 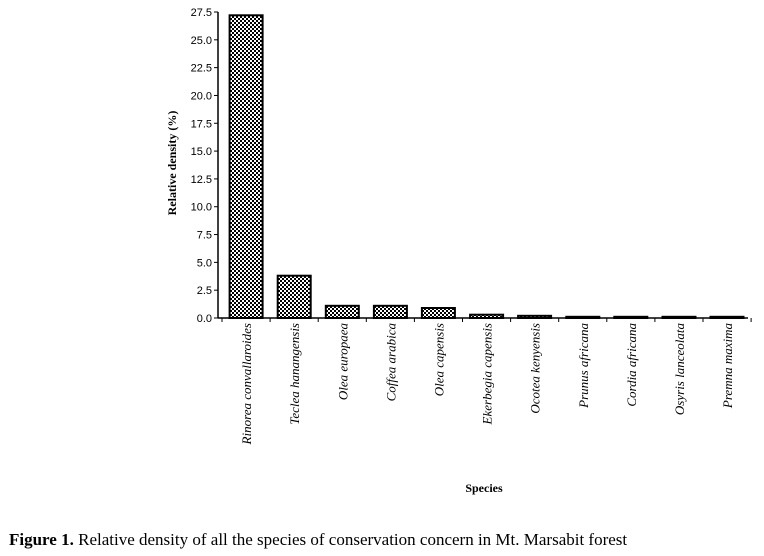 What do you see at coordinates (342, 362) in the screenshot?
I see `x-tick-label: Olea europaea` at bounding box center [342, 362].